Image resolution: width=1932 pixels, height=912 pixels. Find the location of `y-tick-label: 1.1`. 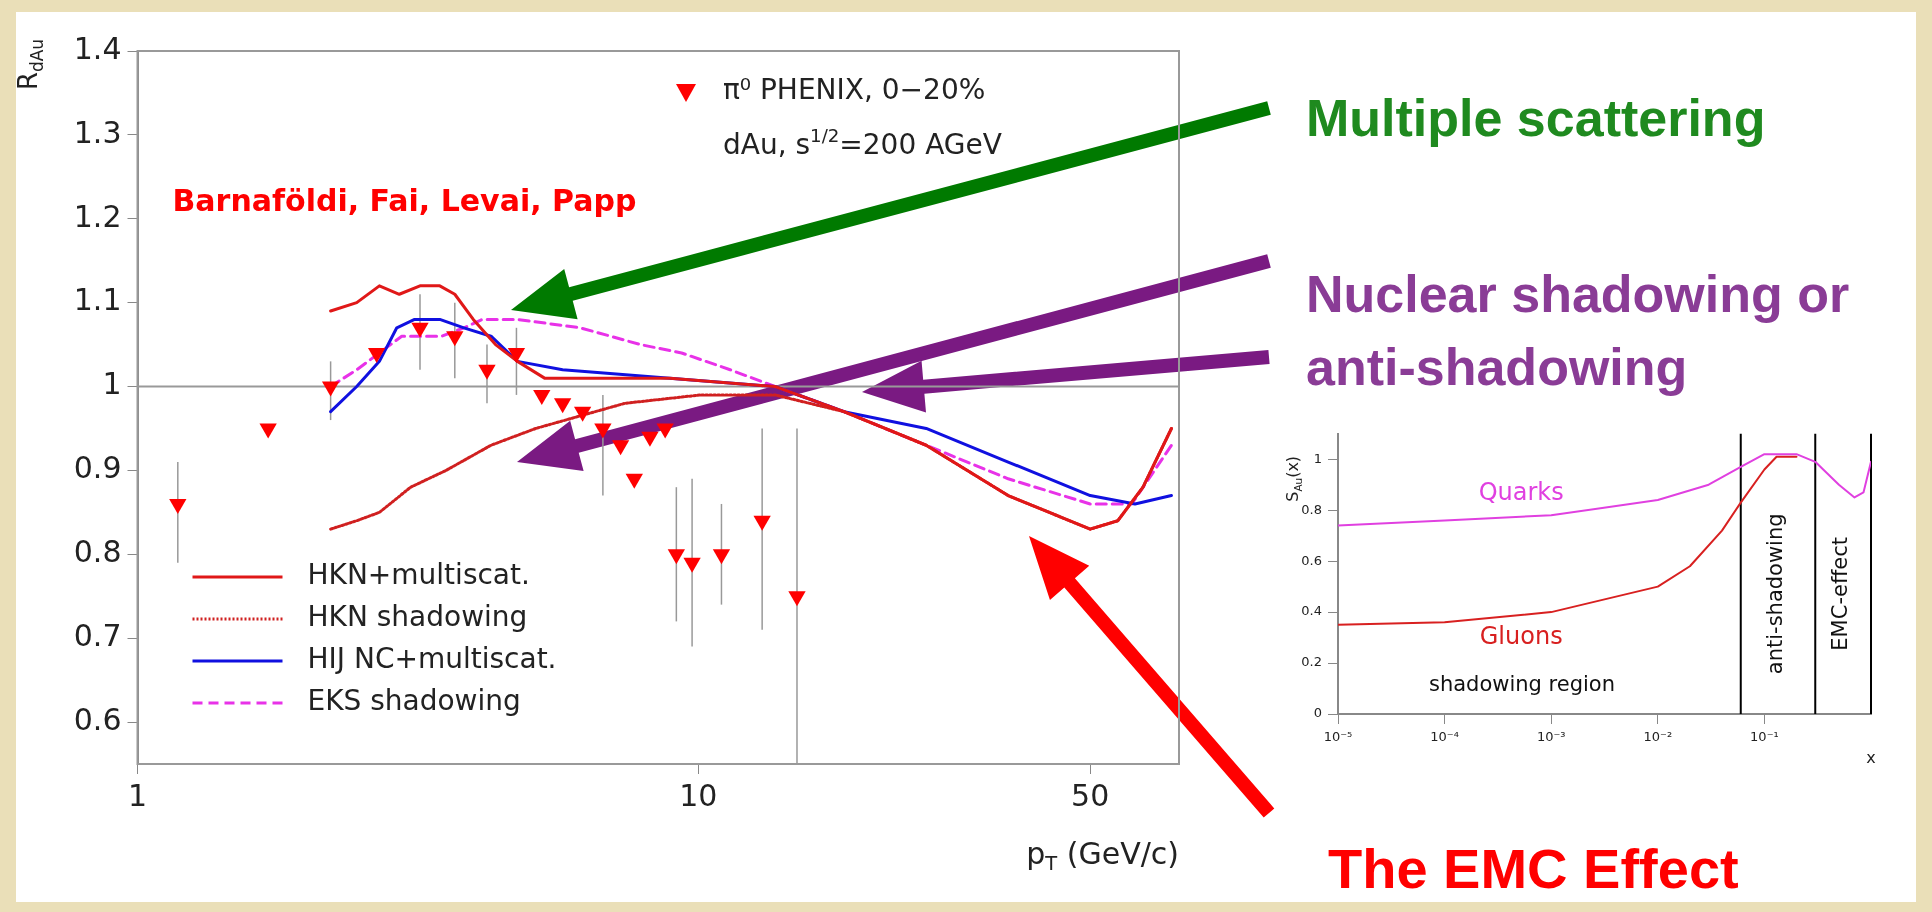

y-tick-label: 1.1 is located at coordinates (97, 300).